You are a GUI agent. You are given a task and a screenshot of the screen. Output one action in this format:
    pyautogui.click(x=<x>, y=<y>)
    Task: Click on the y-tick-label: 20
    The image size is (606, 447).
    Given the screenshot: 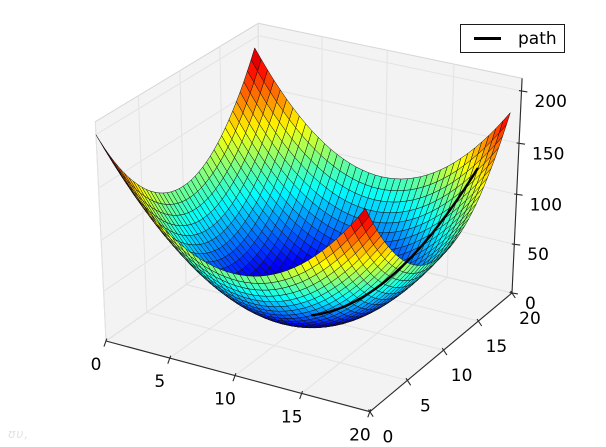 What is the action you would take?
    pyautogui.click(x=530, y=319)
    